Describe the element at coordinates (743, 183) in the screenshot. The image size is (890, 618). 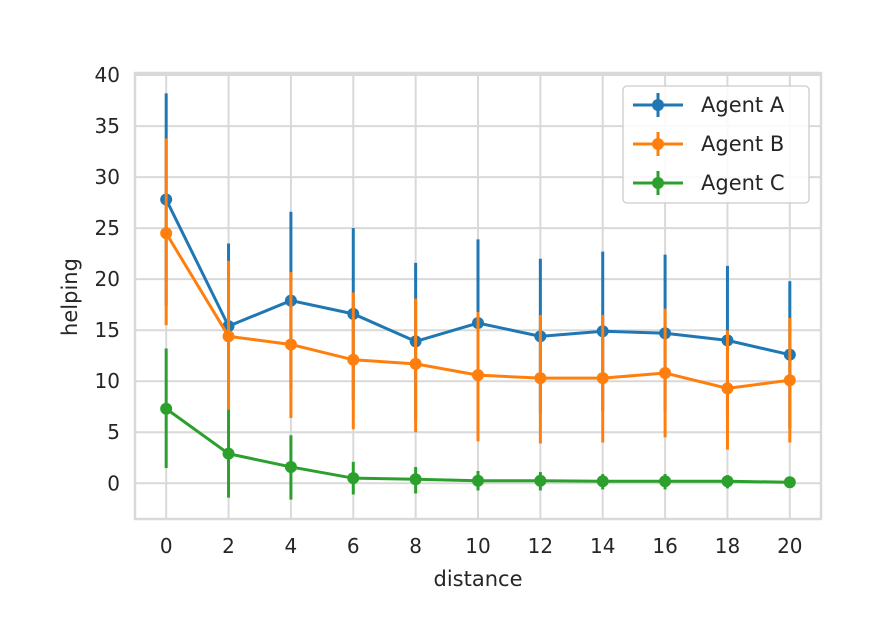
I see `legend-label: Agent C` at that location.